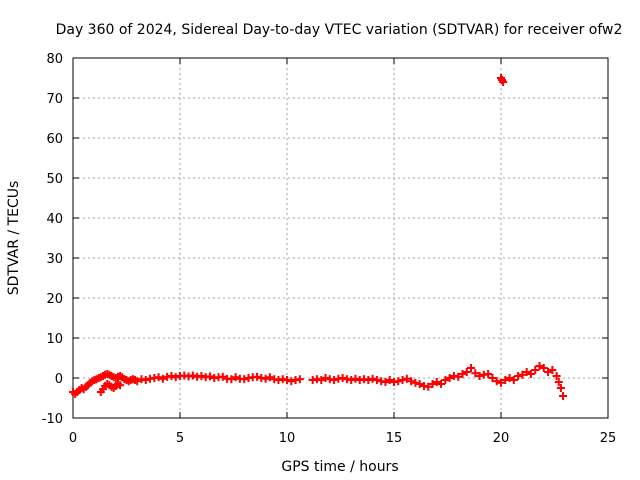 The width and height of the screenshot is (640, 480). What do you see at coordinates (608, 438) in the screenshot?
I see `x-tick-label: 25` at bounding box center [608, 438].